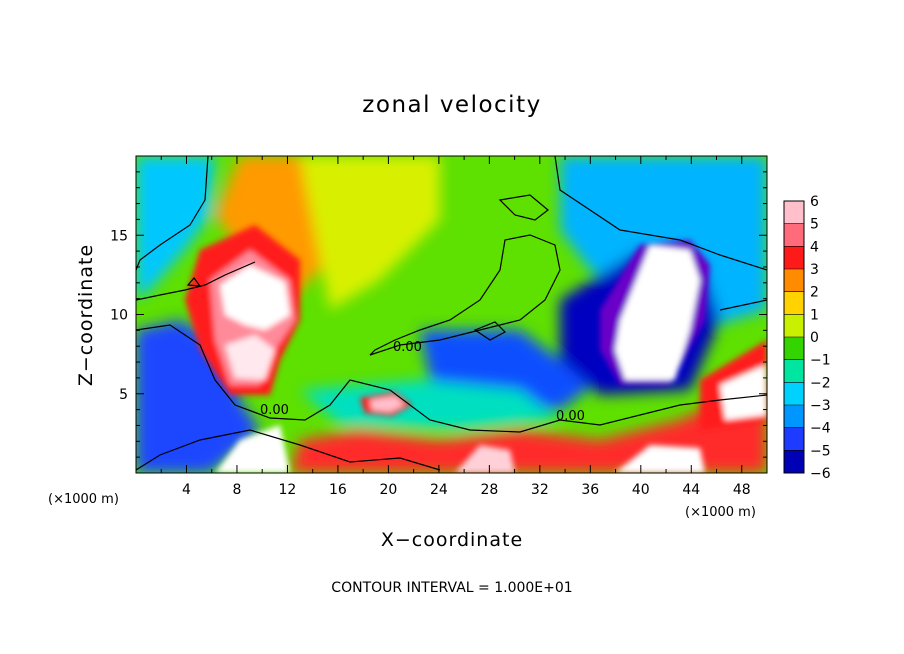  Describe the element at coordinates (570, 416) in the screenshot. I see `contour-label-3: 0.00` at that location.